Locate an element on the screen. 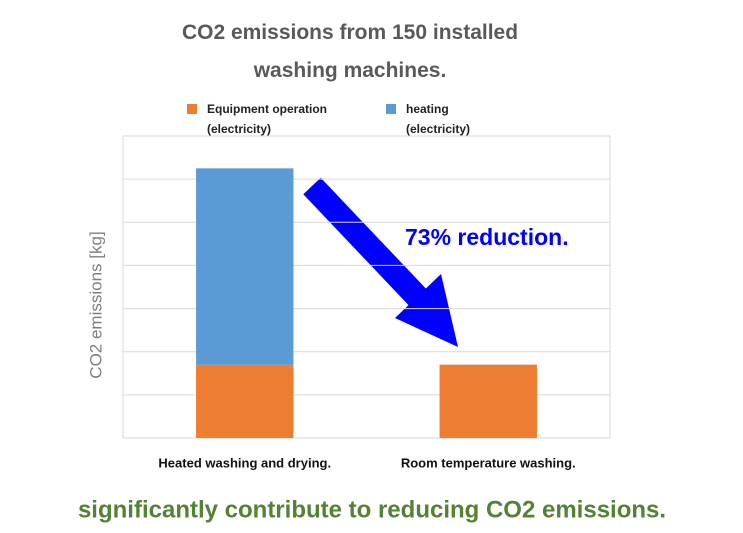 This screenshot has width=743, height=533. y-axis-label: CO2 emissions [kg] is located at coordinates (95, 304).